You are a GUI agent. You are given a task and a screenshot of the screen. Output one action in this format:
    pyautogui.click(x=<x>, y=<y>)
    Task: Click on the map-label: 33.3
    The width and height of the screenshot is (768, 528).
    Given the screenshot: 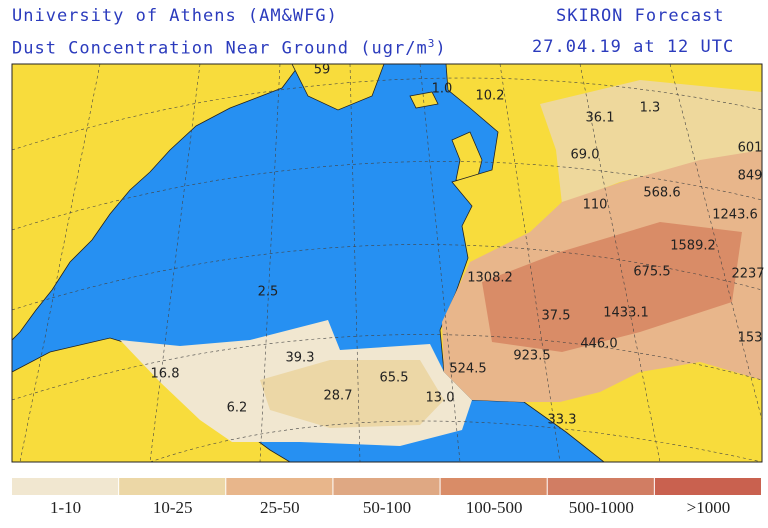 What is the action you would take?
    pyautogui.click(x=562, y=420)
    